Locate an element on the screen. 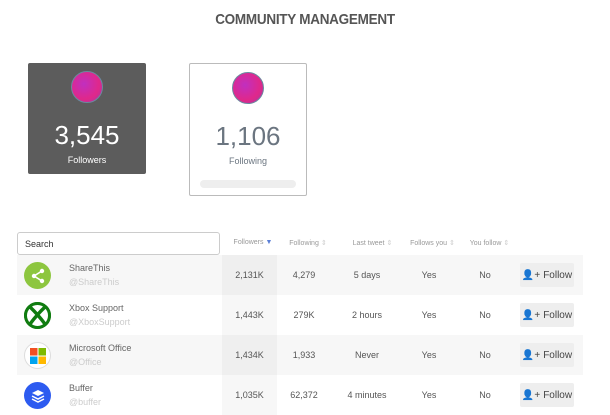  column-label: You follow is located at coordinates (485, 243).